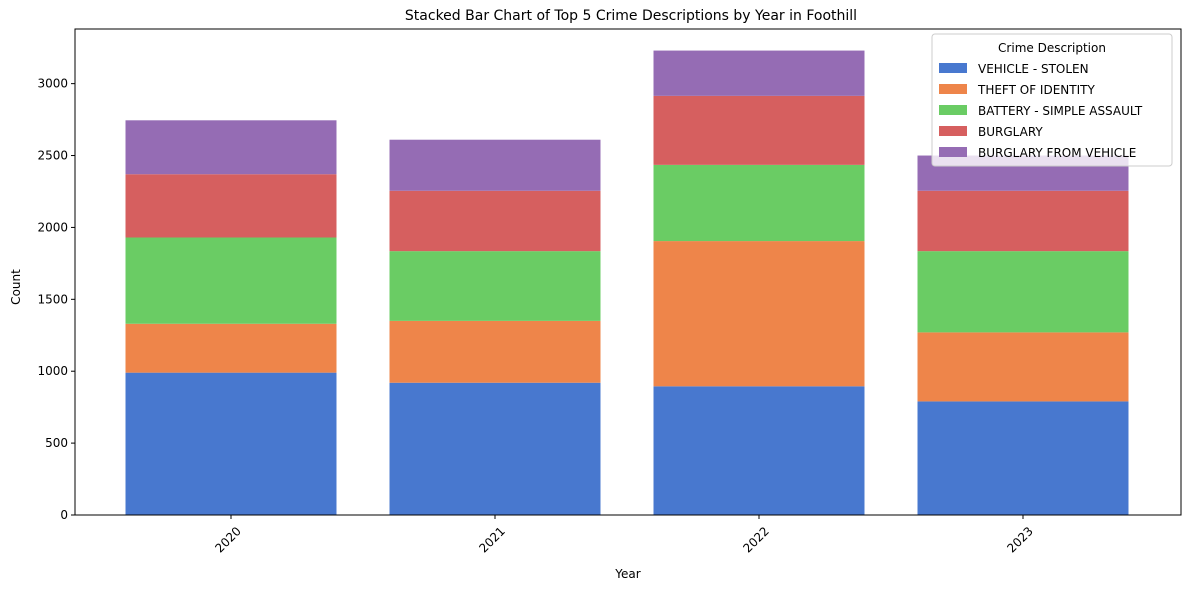 The width and height of the screenshot is (1189, 589). Describe the element at coordinates (52, 84) in the screenshot. I see `y-tick-label: 3000` at that location.